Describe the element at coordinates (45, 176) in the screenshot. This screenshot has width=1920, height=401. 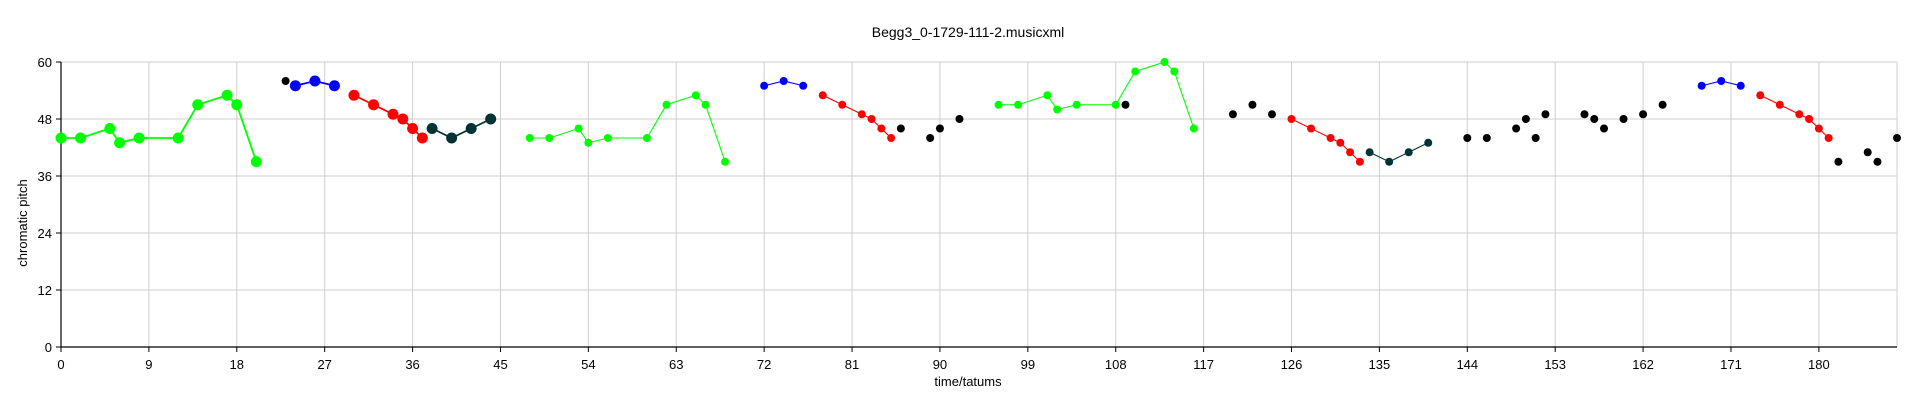
I see `y-tick-label: 36` at that location.